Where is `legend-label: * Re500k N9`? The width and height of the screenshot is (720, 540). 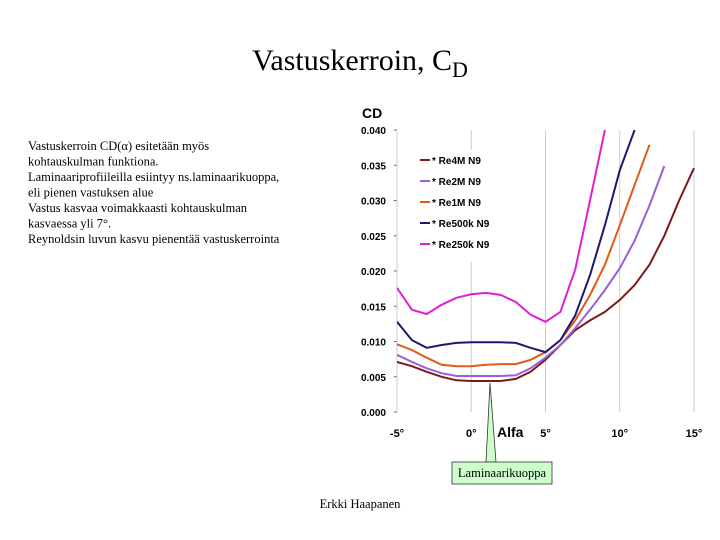 legend-label: * Re500k N9 is located at coordinates (461, 224).